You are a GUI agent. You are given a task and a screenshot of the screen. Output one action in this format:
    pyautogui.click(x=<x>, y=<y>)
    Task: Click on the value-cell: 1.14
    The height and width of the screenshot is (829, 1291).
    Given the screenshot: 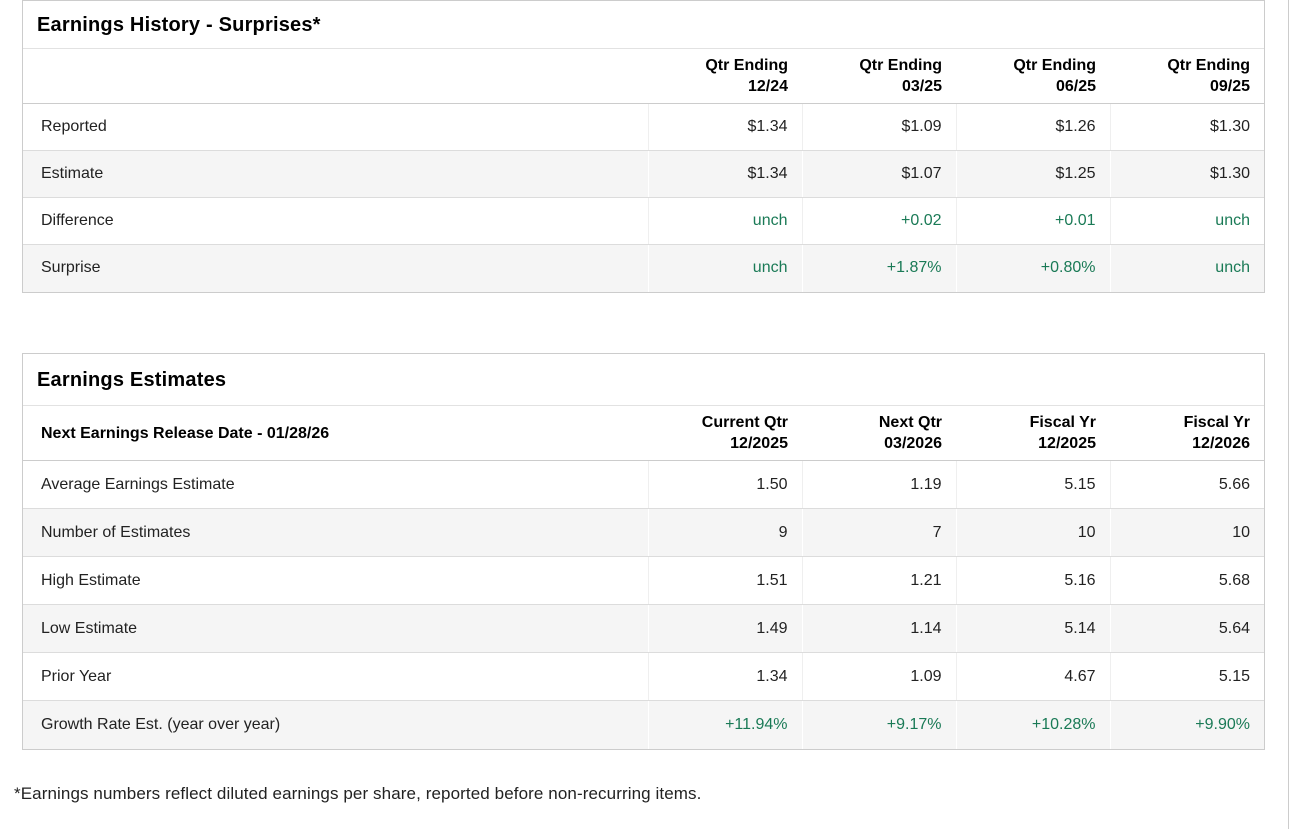 What is the action you would take?
    pyautogui.click(x=878, y=628)
    